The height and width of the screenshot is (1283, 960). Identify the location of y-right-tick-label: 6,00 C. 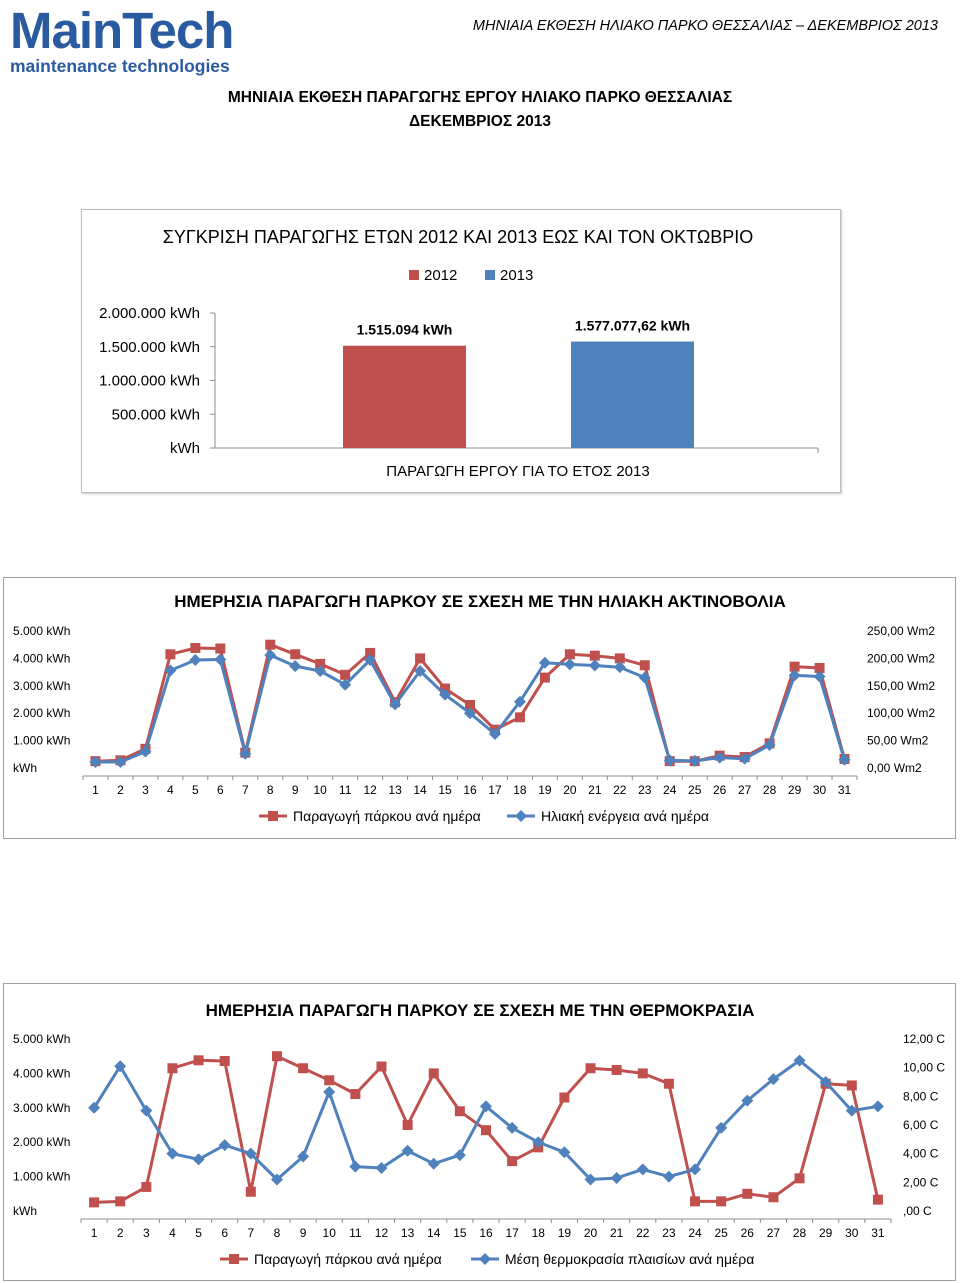
(921, 1125).